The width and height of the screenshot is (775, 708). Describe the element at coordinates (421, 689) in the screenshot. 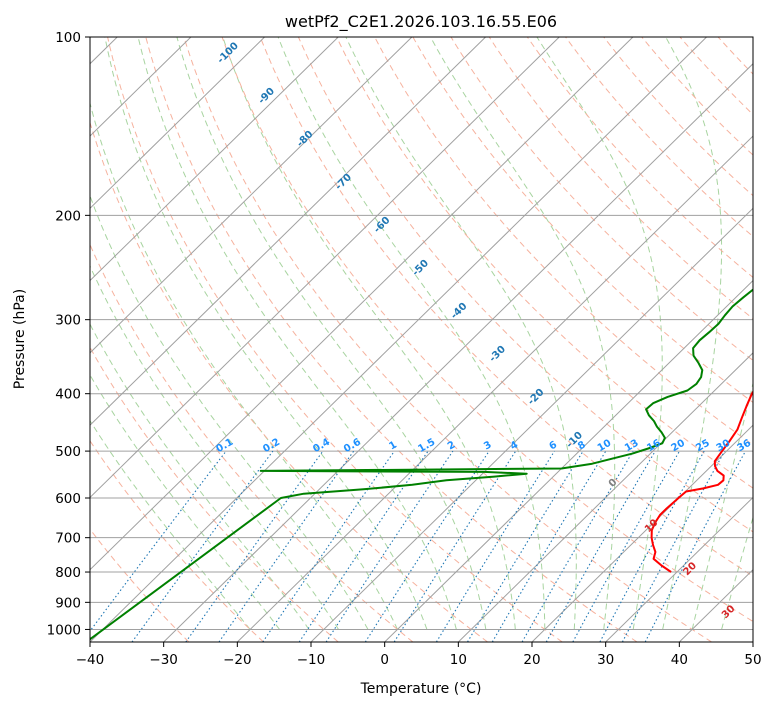

I see `x-axis-title: Temperature (°C)` at that location.